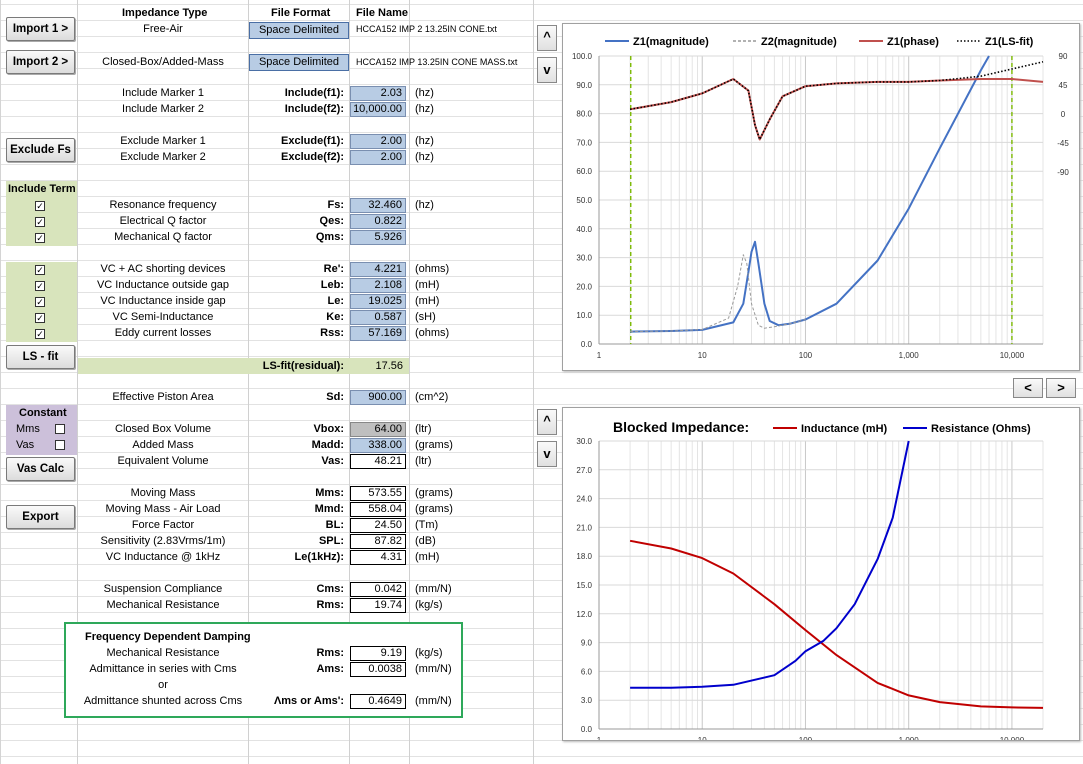  Describe the element at coordinates (1009, 42) in the screenshot. I see `legend-label: Z1(LS-fit)` at that location.